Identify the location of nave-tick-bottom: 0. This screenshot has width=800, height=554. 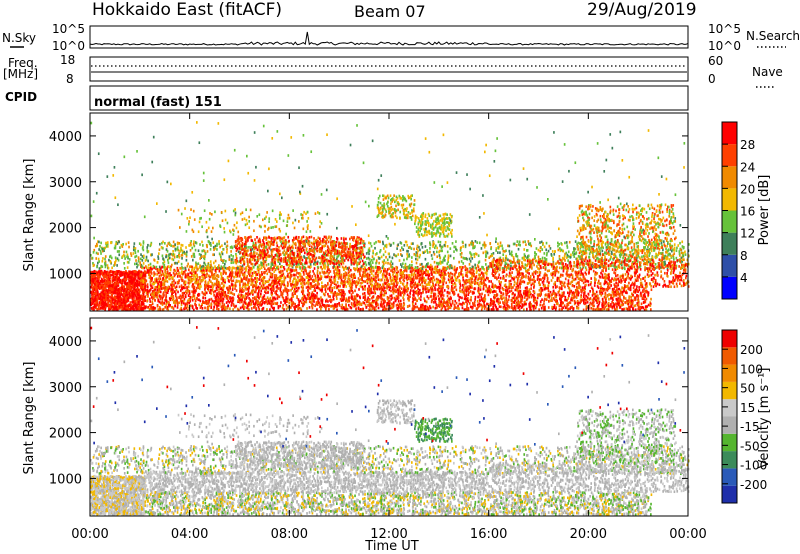
(712, 79).